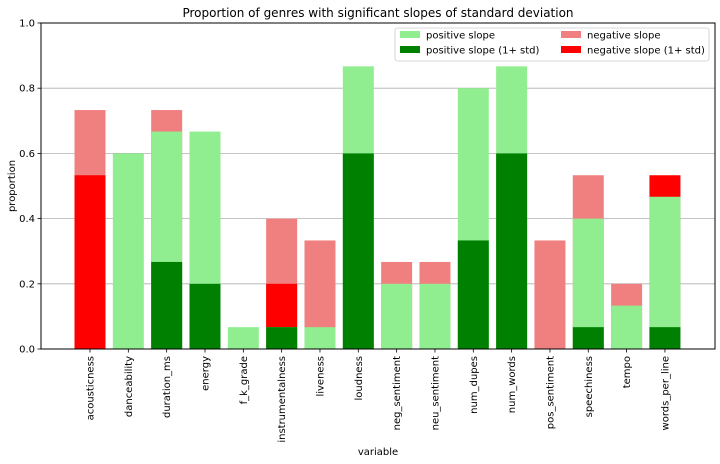 The width and height of the screenshot is (720, 464). What do you see at coordinates (550, 294) in the screenshot?
I see `bar-negative-slope-pos-sentiment` at bounding box center [550, 294].